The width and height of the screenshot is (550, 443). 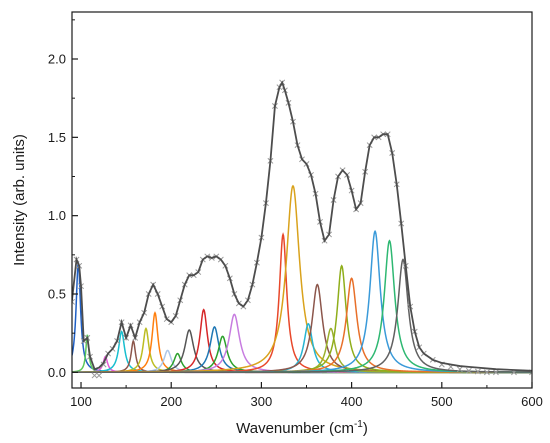 What do you see at coordinates (532, 401) in the screenshot?
I see `x-tick-label: 600` at bounding box center [532, 401].